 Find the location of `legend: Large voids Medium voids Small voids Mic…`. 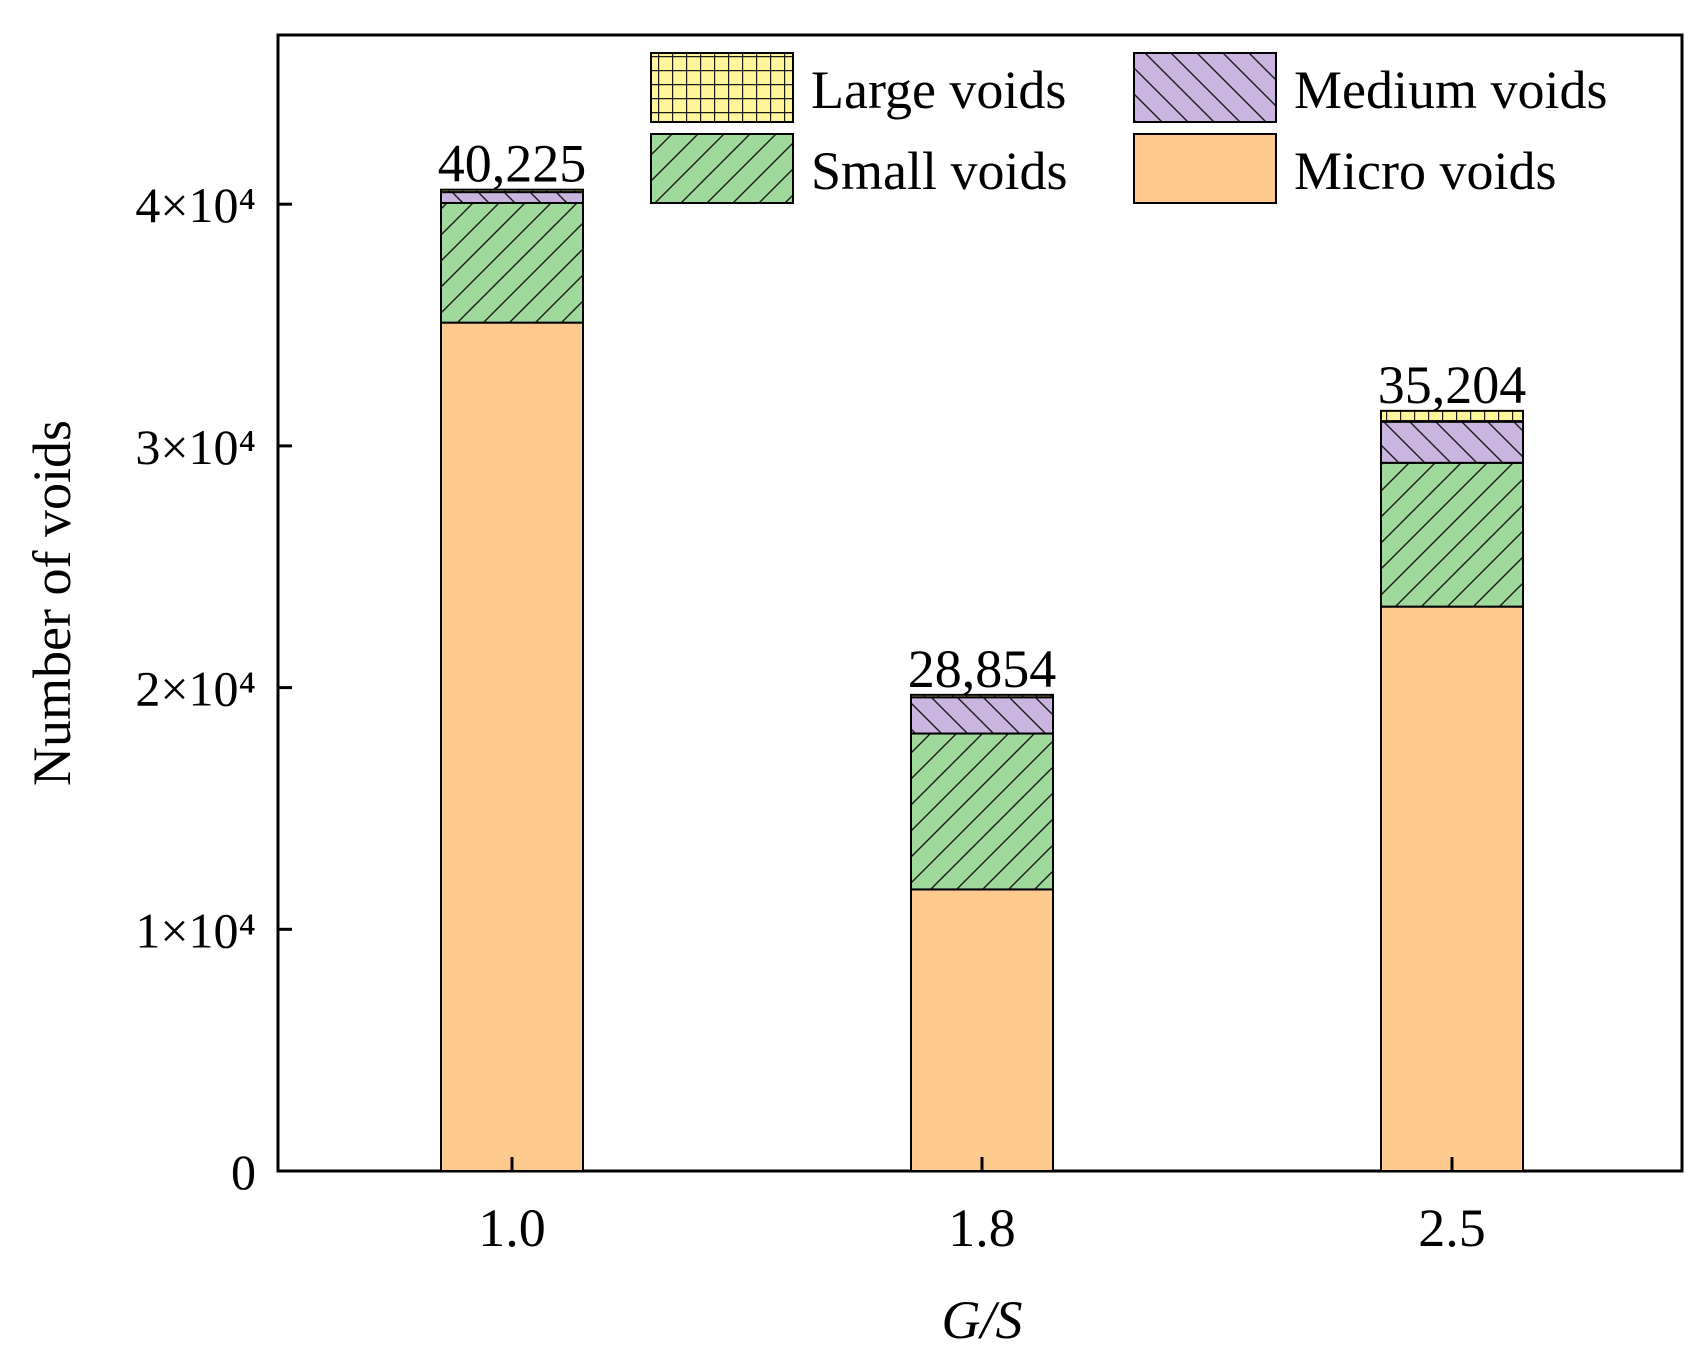

legend: Large voids Medium voids Small voids Mic… is located at coordinates (1129, 128).